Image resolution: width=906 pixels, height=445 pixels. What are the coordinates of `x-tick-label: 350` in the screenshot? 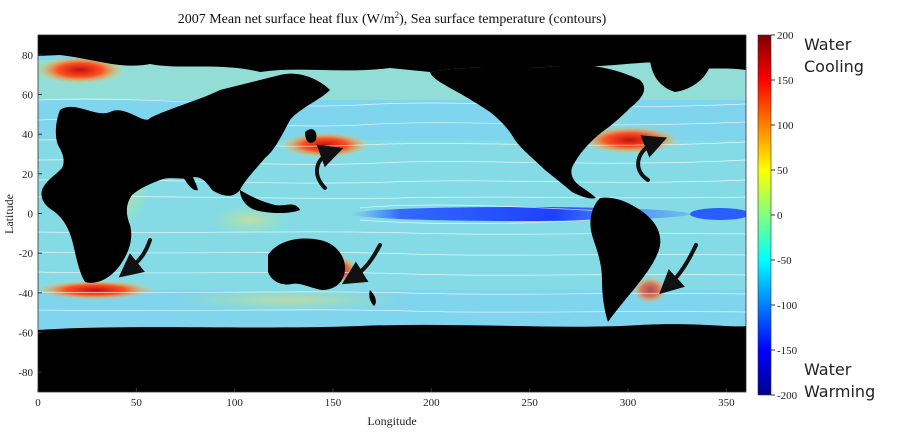 It's located at (726, 403).